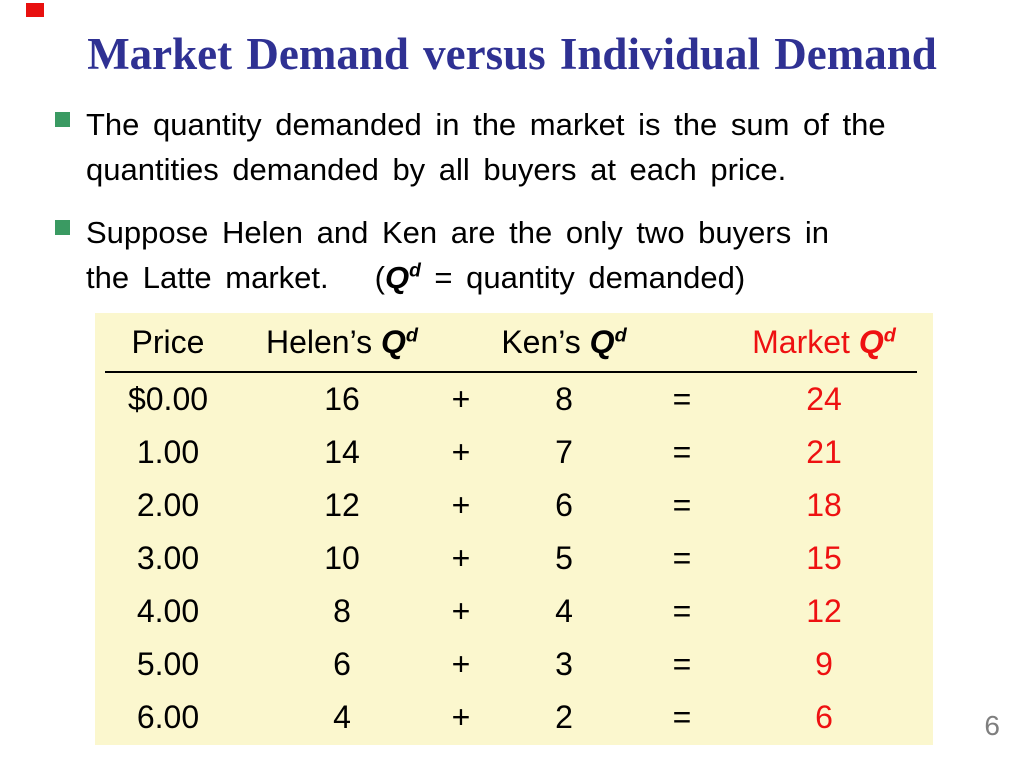 Image resolution: width=1024 pixels, height=768 pixels. What do you see at coordinates (512, 54) in the screenshot?
I see `page-title: Market Demand versus Individual Demand` at bounding box center [512, 54].